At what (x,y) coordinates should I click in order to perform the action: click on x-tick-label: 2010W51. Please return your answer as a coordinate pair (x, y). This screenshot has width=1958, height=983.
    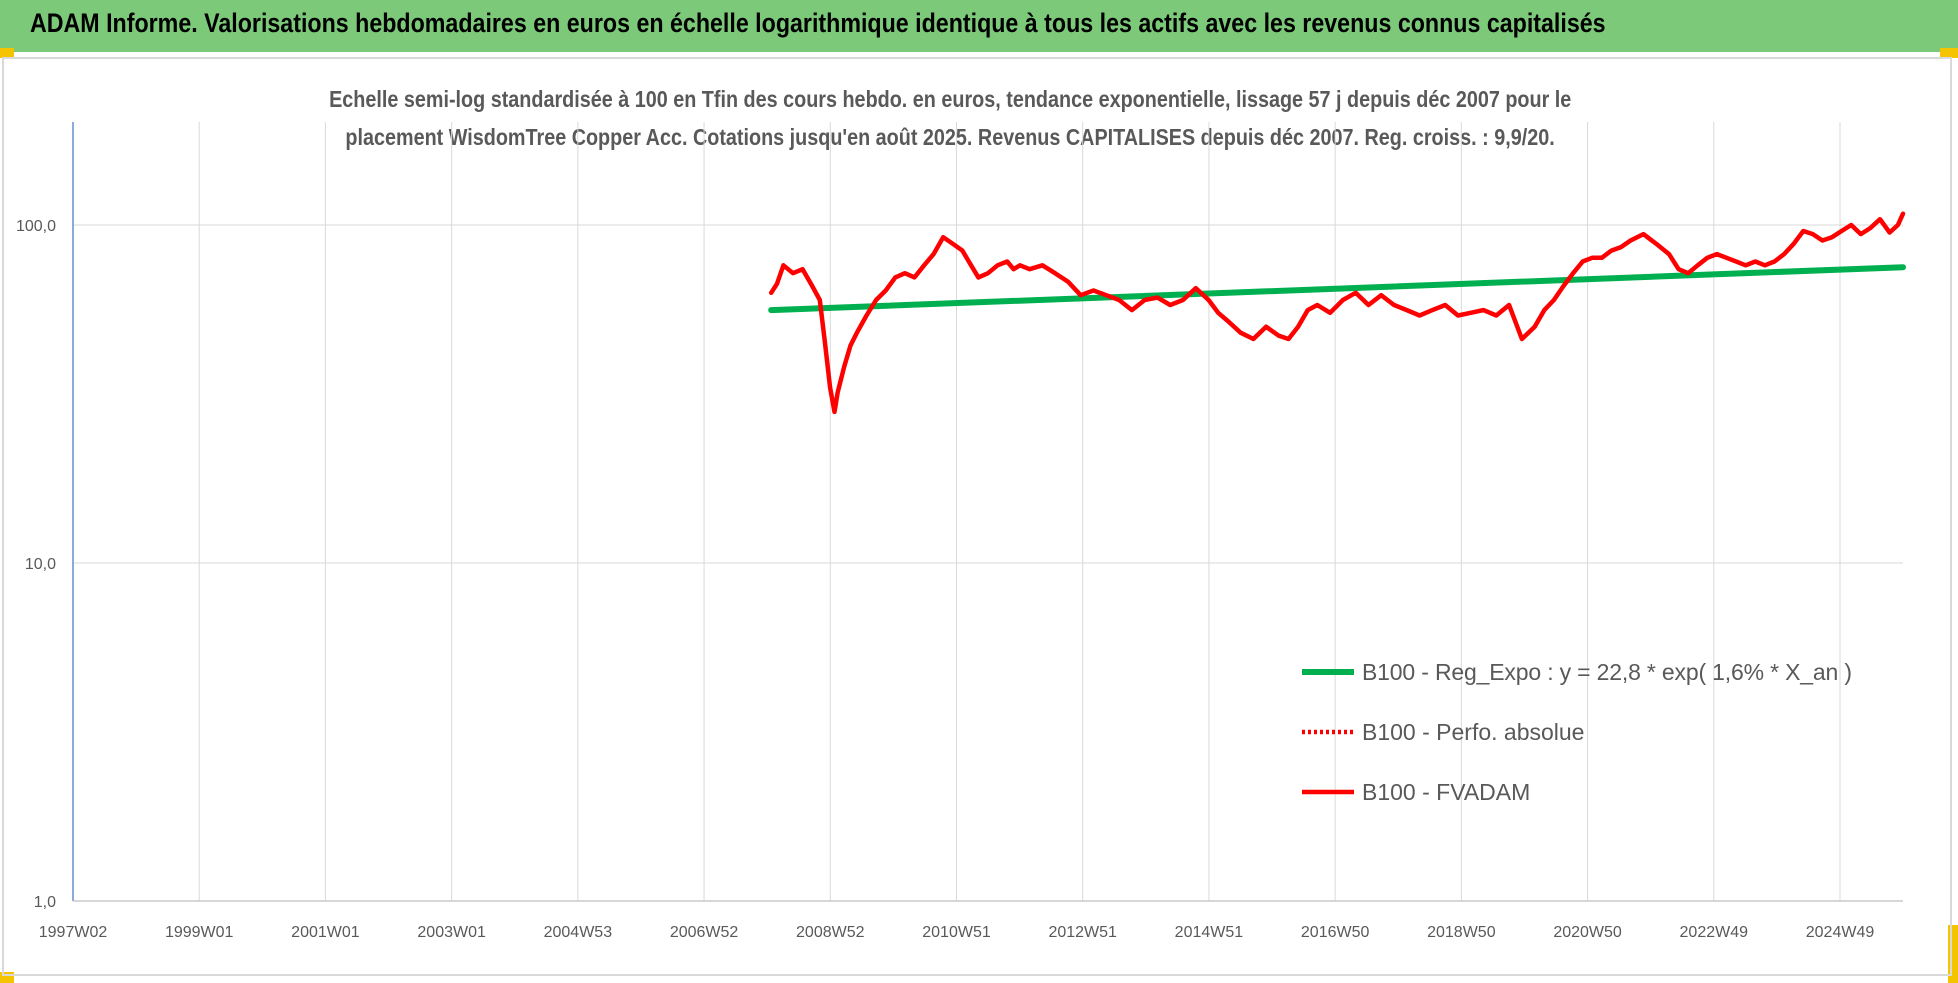
    Looking at the image, I should click on (956, 932).